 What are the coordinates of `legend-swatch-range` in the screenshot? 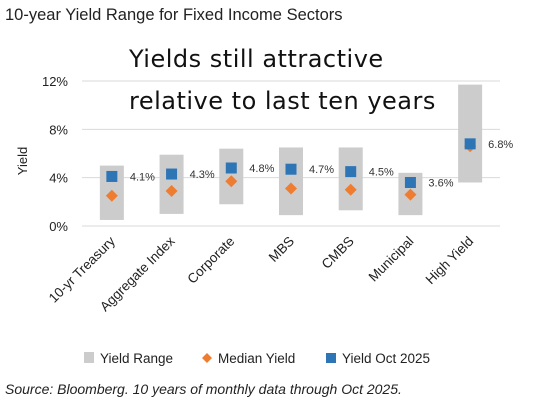 It's located at (89, 357).